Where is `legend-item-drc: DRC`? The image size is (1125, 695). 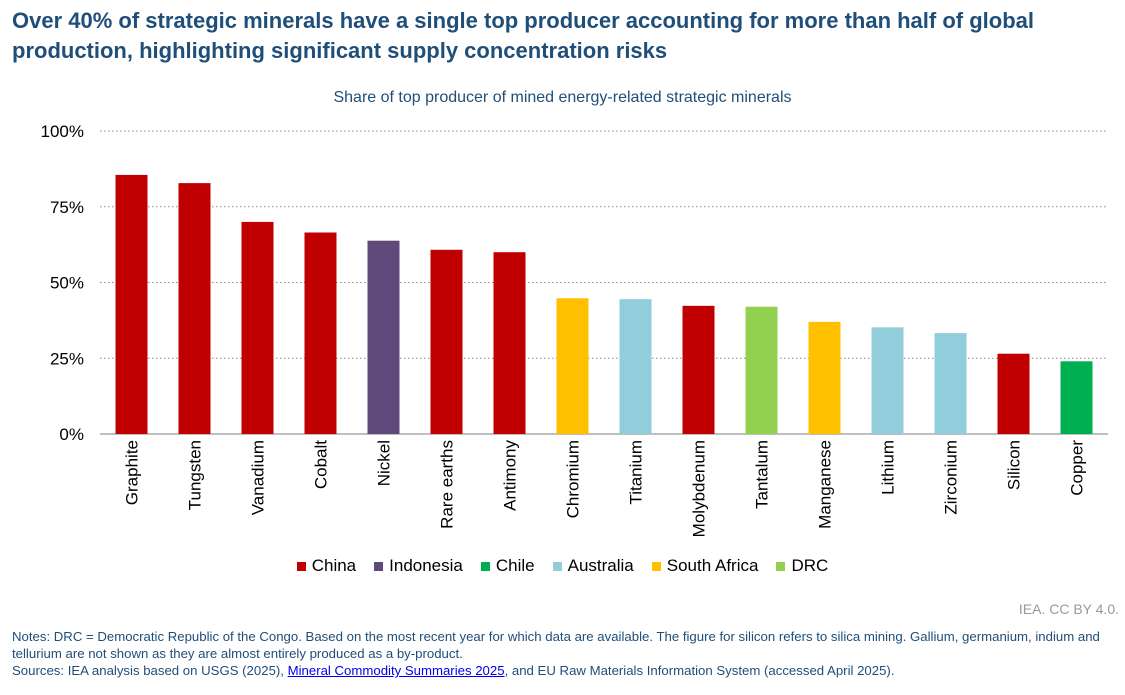
legend-item-drc: DRC is located at coordinates (802, 566).